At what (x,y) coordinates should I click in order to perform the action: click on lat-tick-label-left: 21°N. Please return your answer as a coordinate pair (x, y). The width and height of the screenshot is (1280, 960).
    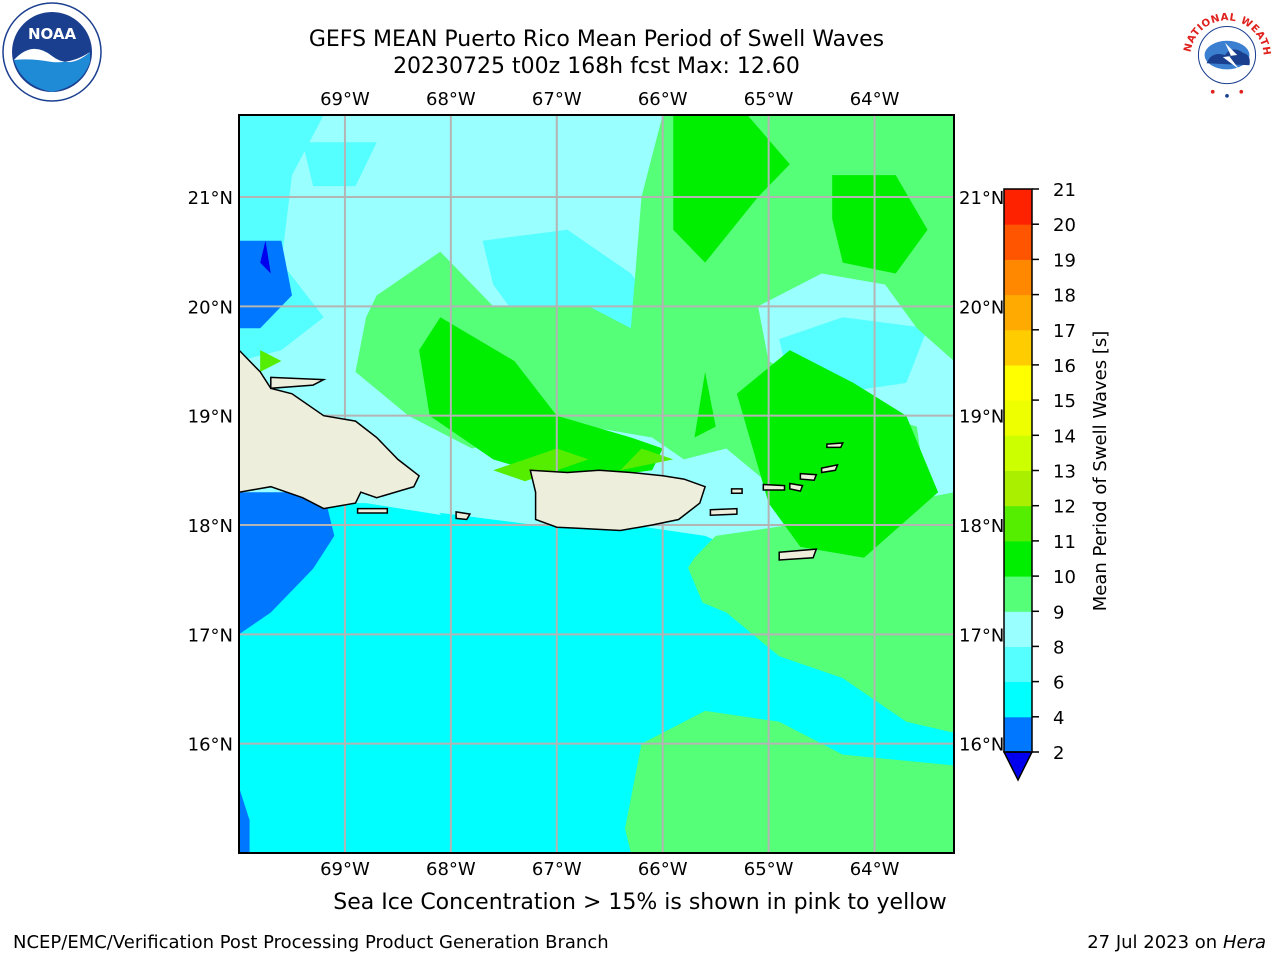
    Looking at the image, I should click on (210, 198).